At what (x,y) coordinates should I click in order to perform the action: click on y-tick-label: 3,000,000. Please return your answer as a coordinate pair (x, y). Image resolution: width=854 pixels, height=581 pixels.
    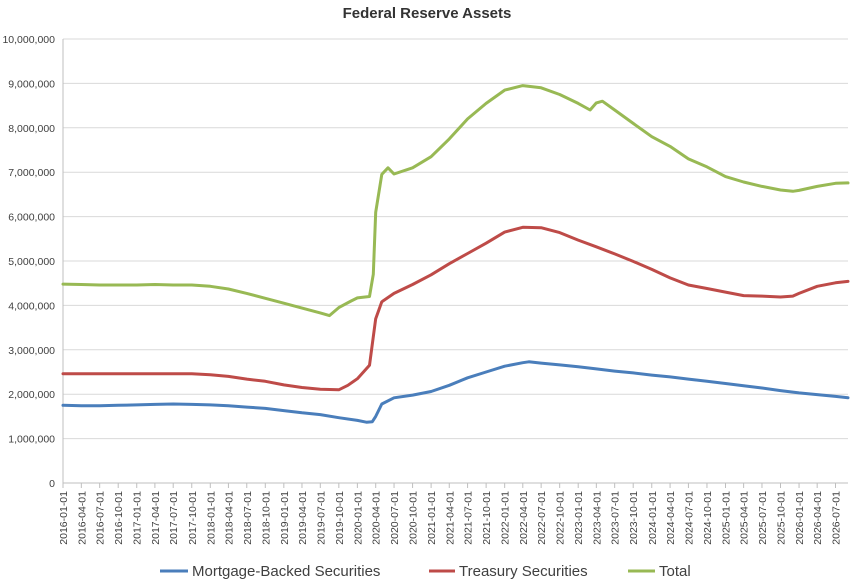
    Looking at the image, I should click on (31, 351).